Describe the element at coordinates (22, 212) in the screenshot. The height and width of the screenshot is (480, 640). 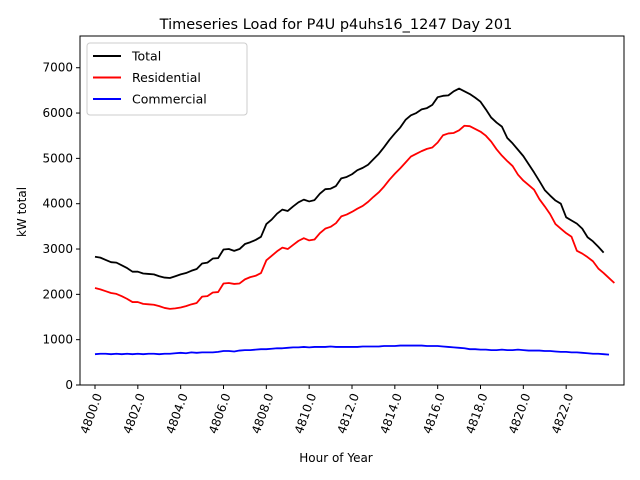
I see `y-axis-label: kW total` at that location.